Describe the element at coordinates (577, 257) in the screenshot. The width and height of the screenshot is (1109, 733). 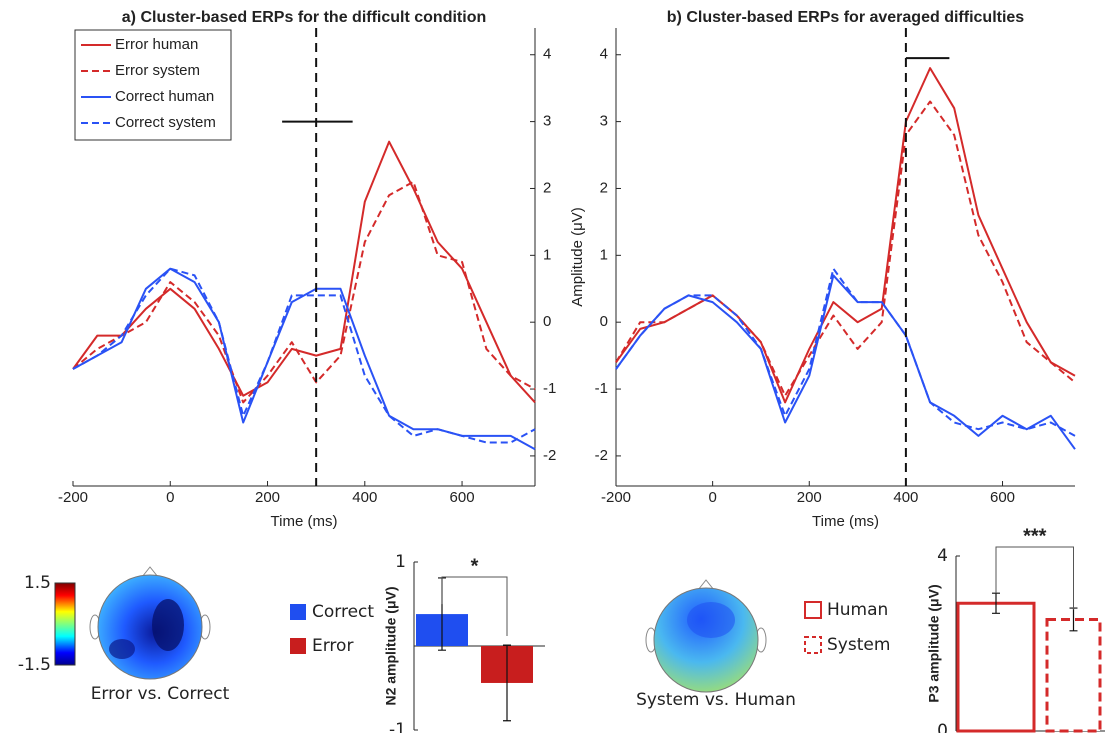
I see `y-axis-label: Amplitude (μV)` at that location.